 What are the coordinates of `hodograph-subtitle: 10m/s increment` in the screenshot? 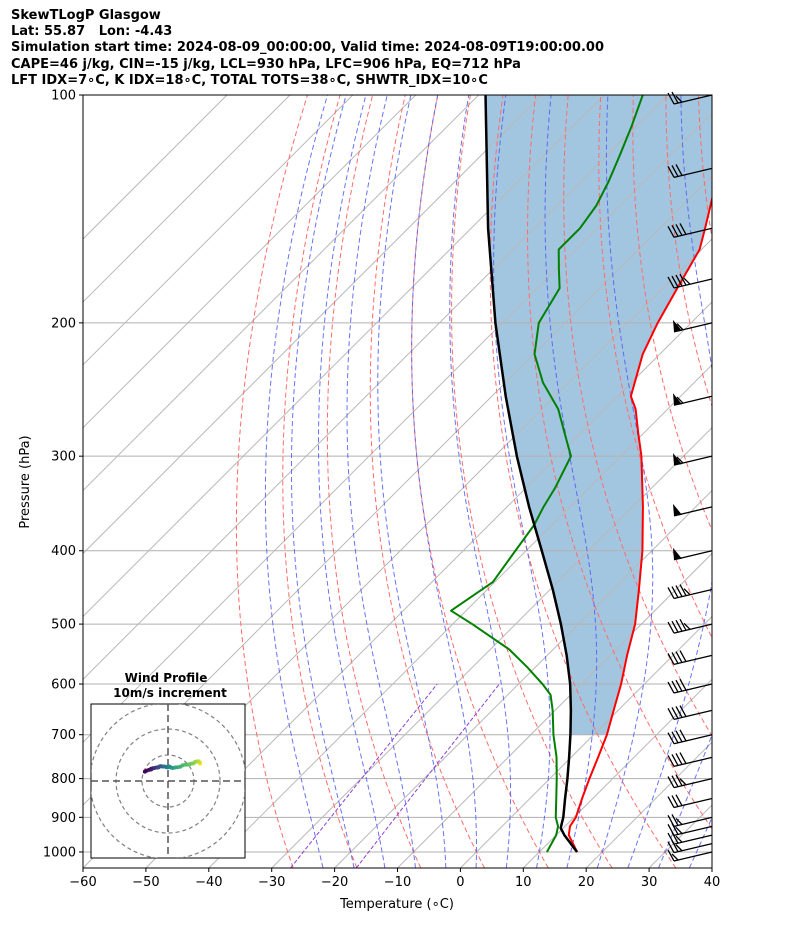 It's located at (170, 693).